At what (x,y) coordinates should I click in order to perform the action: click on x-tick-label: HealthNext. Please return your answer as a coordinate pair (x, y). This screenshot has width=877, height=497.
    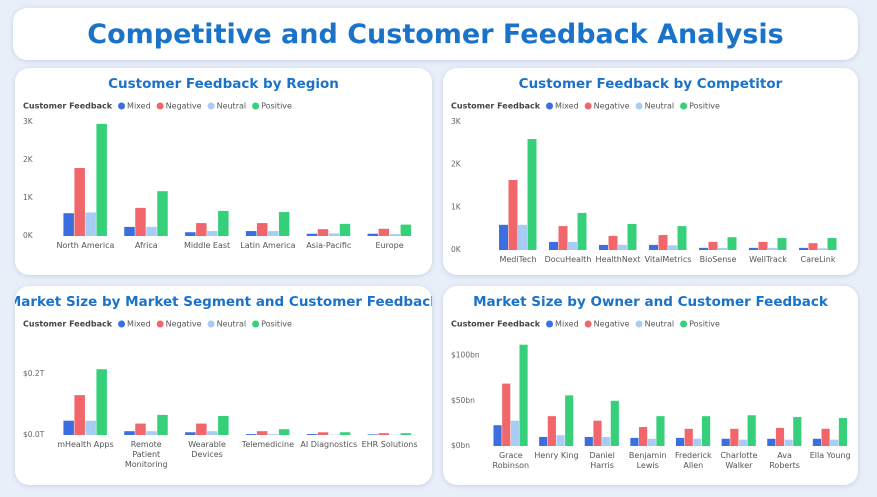
    Looking at the image, I should click on (618, 259).